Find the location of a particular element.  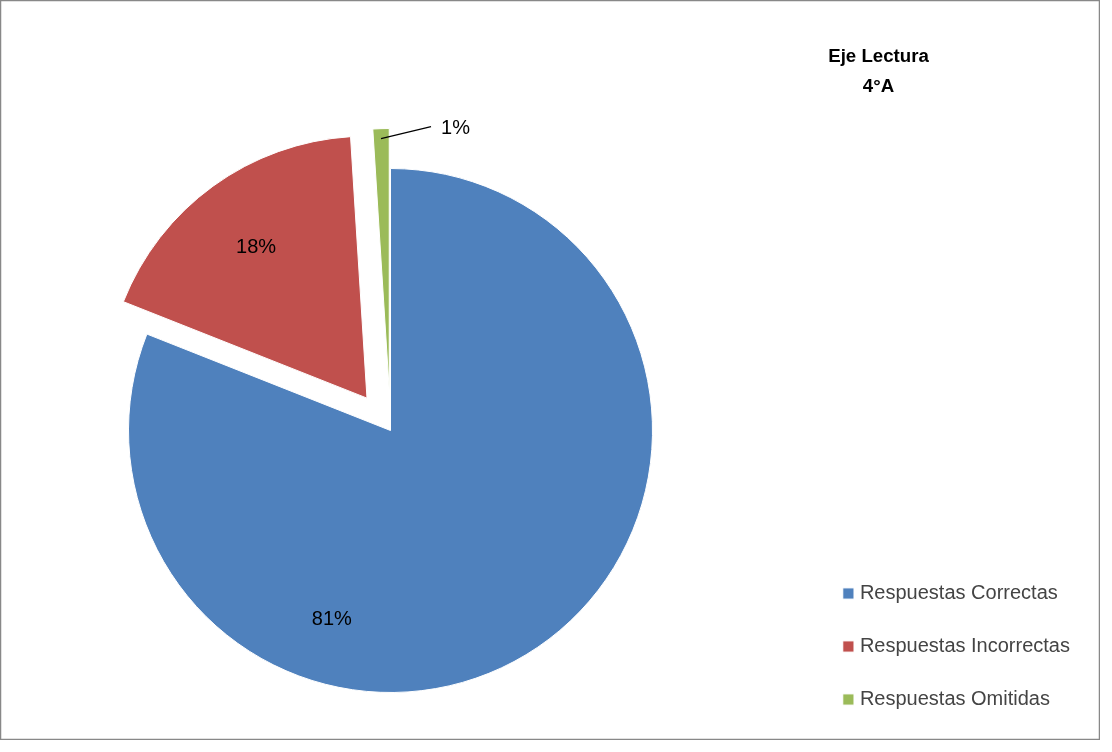

data-label: 18% is located at coordinates (256, 245).